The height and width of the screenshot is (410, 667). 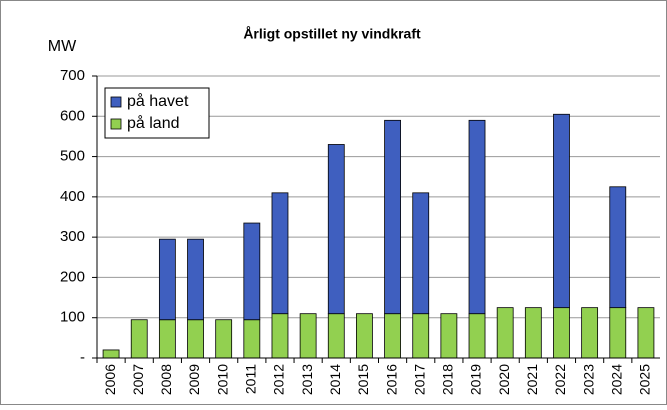 What do you see at coordinates (419, 379) in the screenshot?
I see `x-tick-label: 2017` at bounding box center [419, 379].